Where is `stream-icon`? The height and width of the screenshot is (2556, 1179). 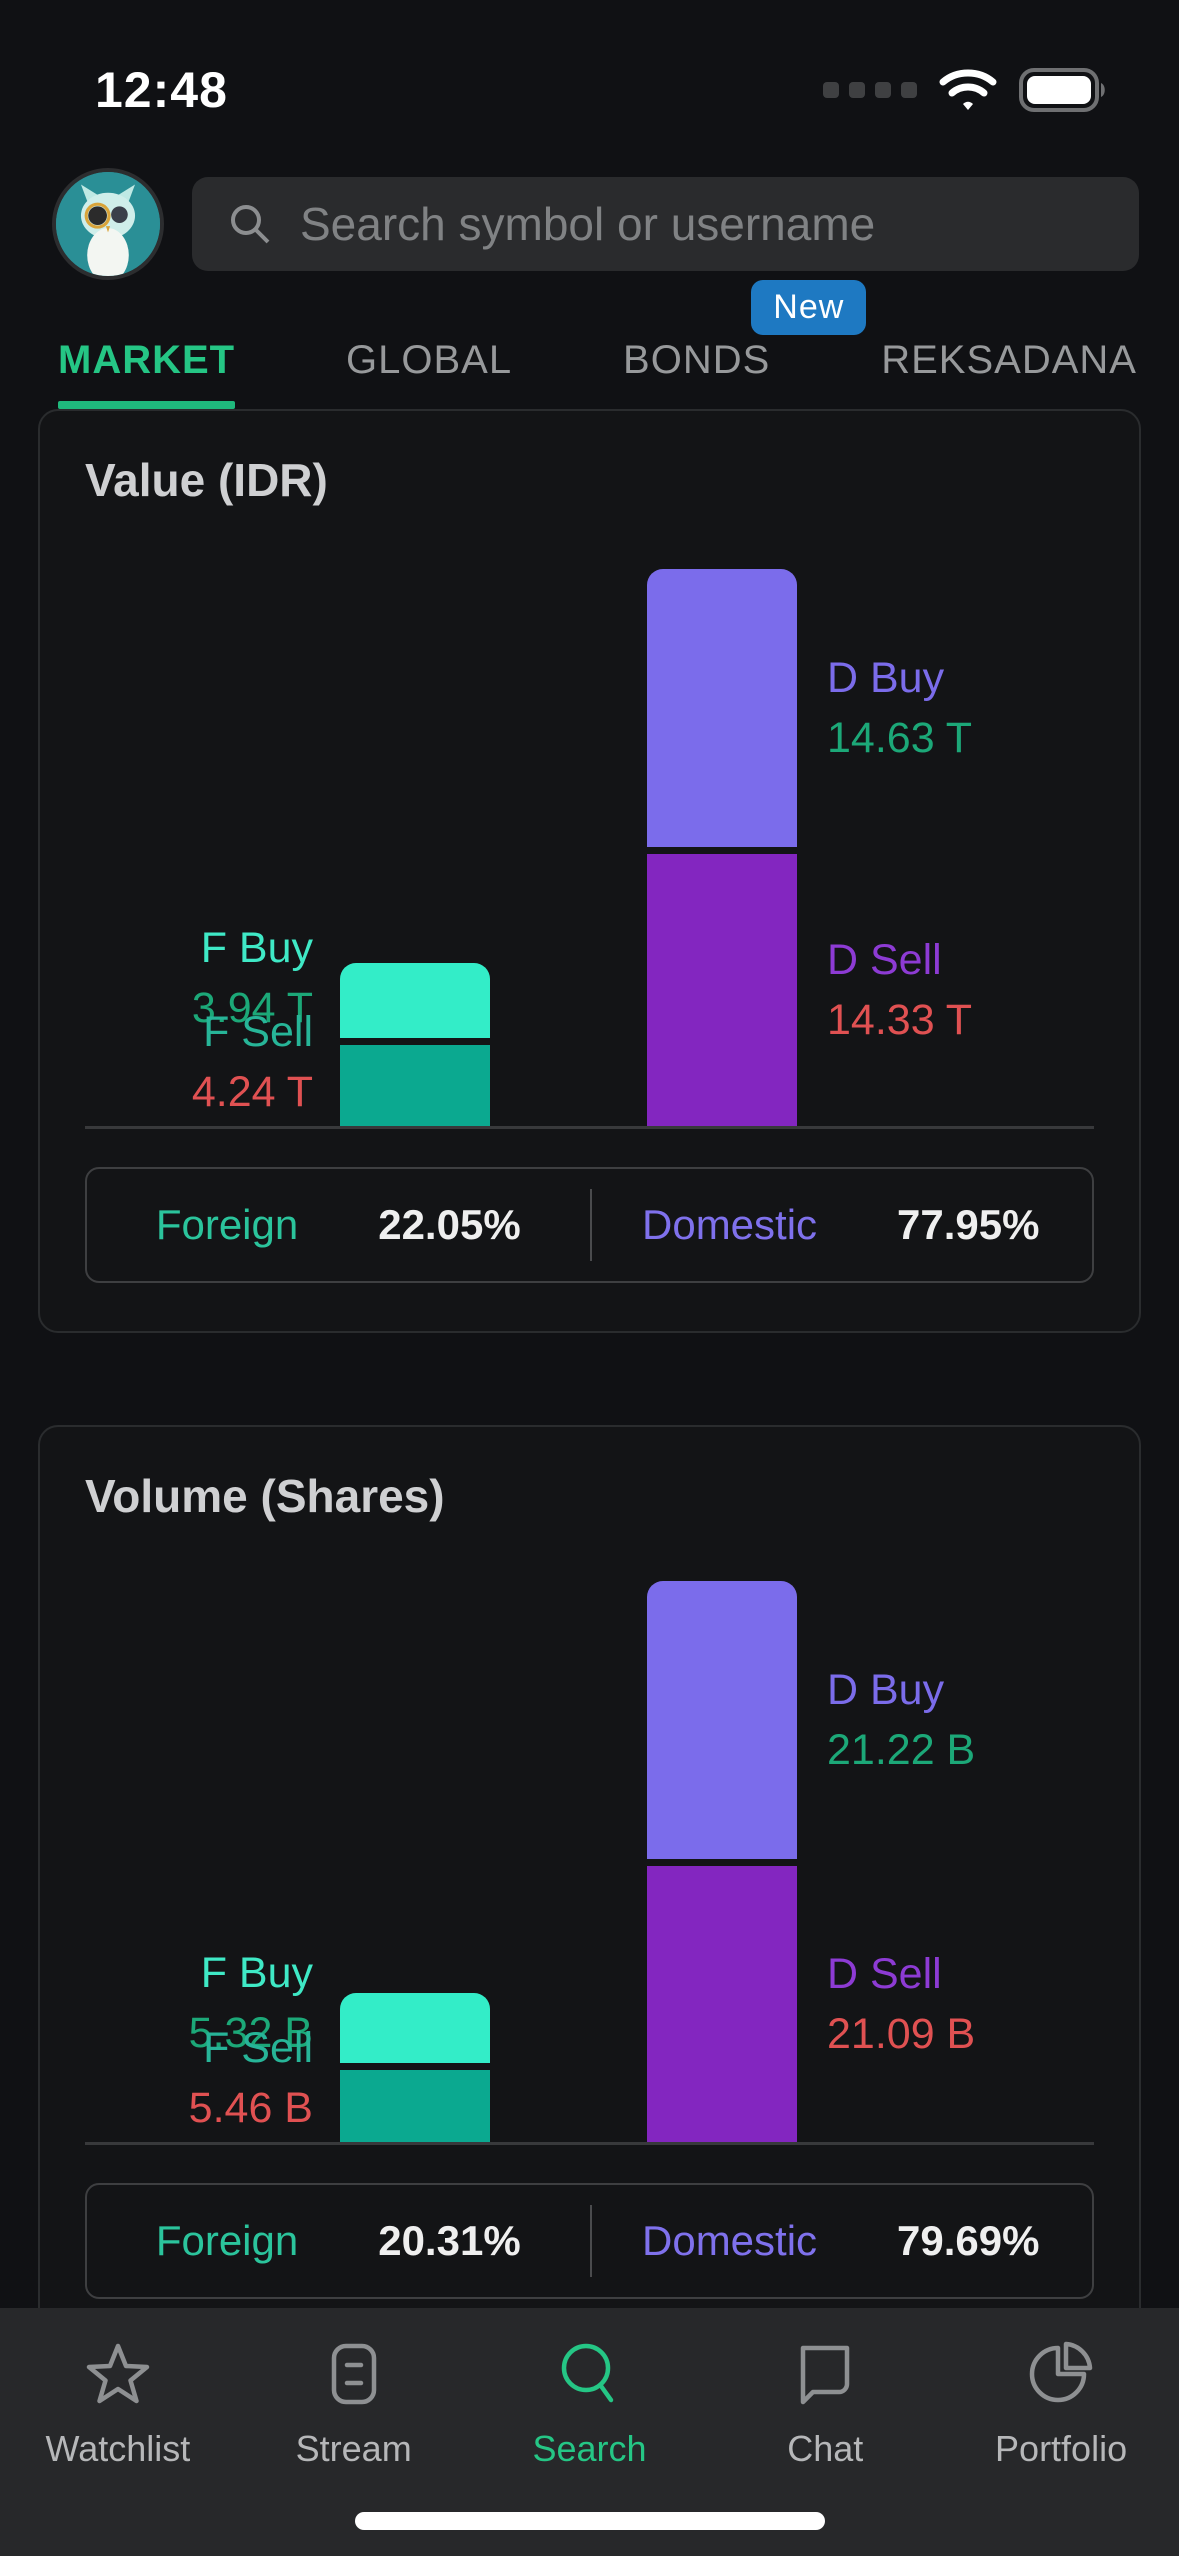
stream-icon is located at coordinates (353, 2374).